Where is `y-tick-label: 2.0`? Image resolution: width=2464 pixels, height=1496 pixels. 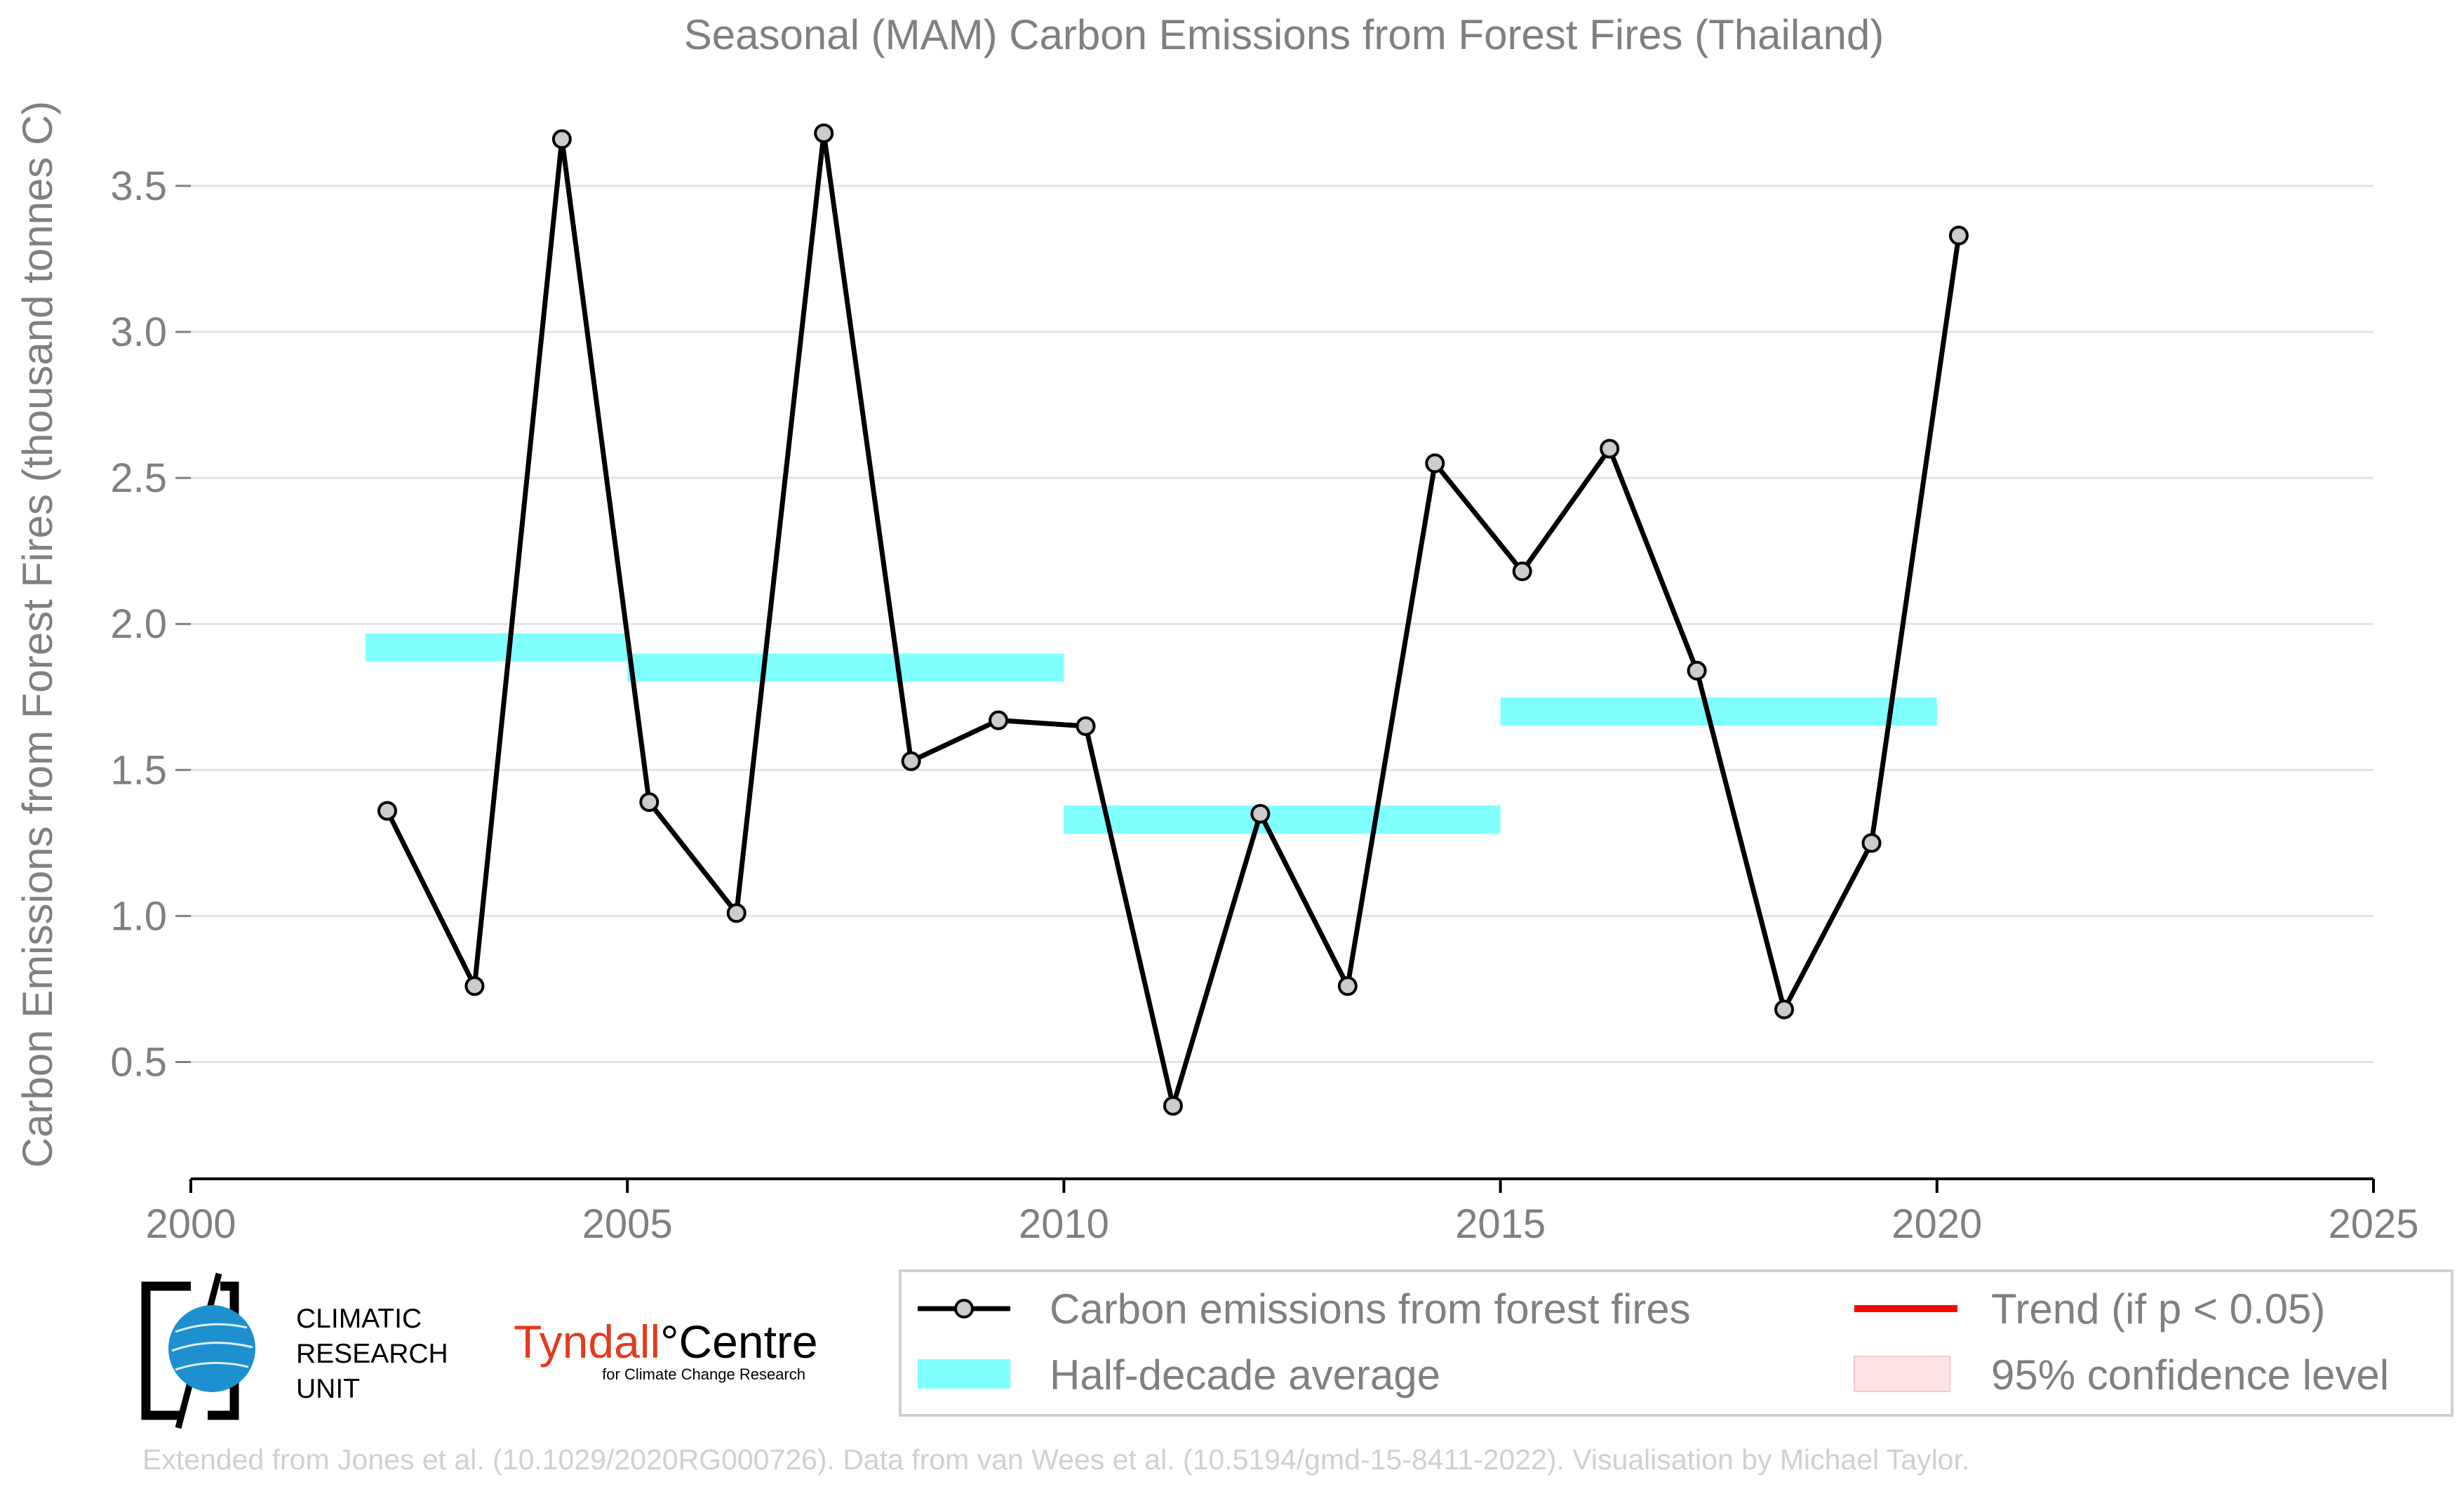 y-tick-label: 2.0 is located at coordinates (138, 624).